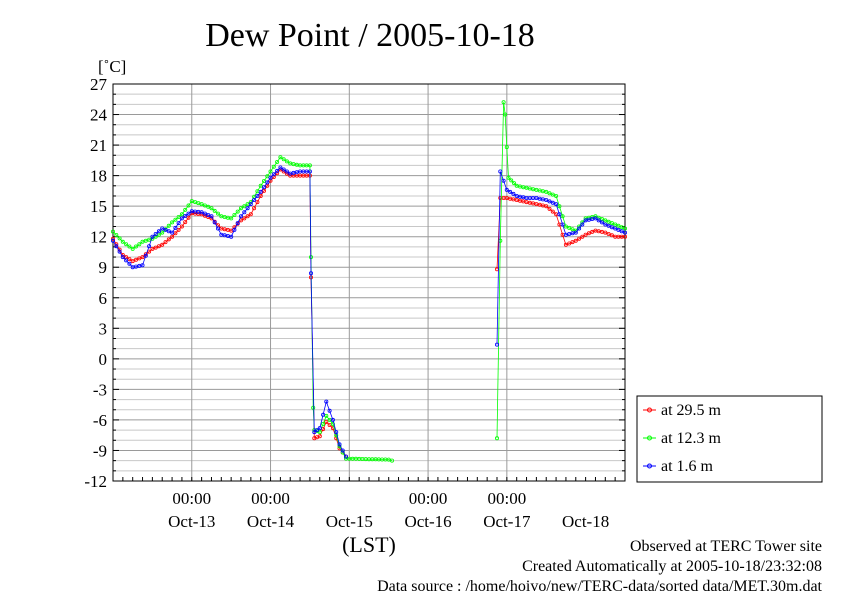 The width and height of the screenshot is (842, 595). I want to click on y-tick-label: 24, so click(99, 115).